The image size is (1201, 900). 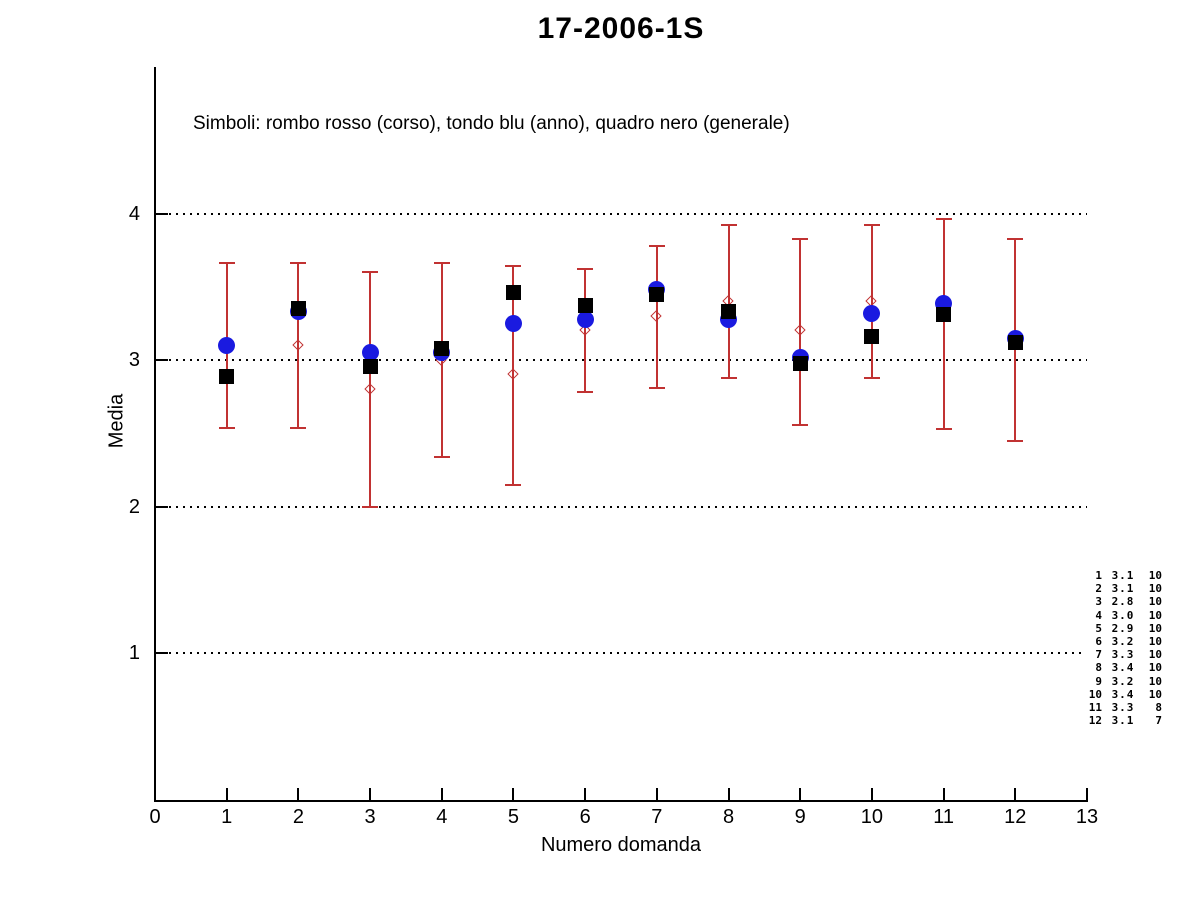 What do you see at coordinates (1095, 694) in the screenshot?
I see `stat-question-number: 10` at bounding box center [1095, 694].